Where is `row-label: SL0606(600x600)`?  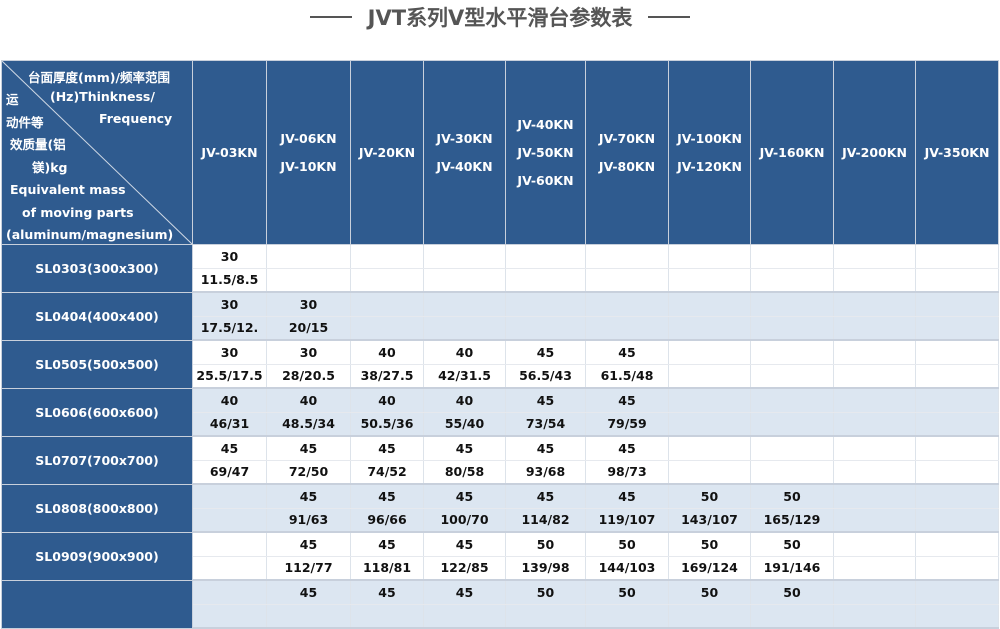 row-label: SL0606(600x600) is located at coordinates (97, 412).